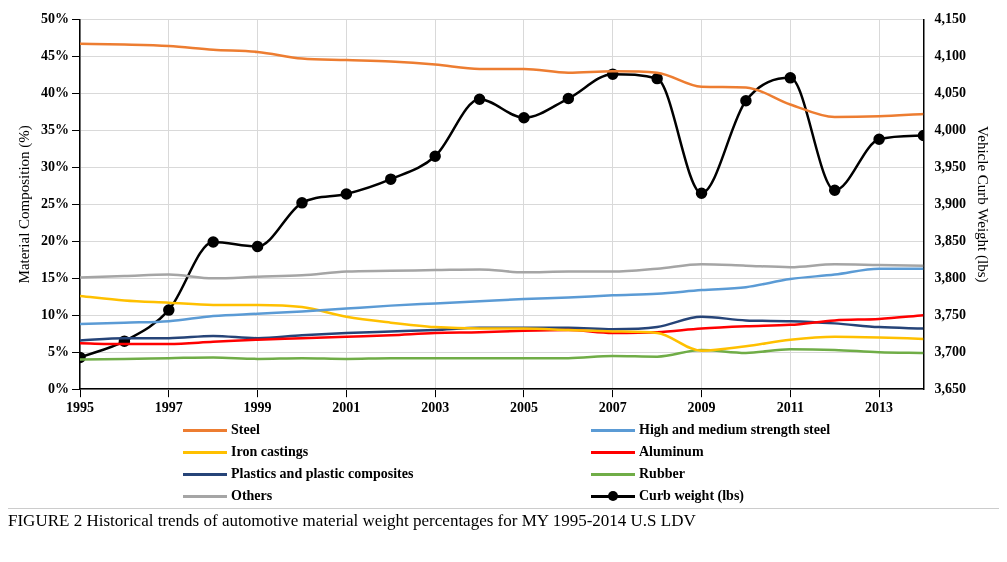  Describe the element at coordinates (503, 519) in the screenshot. I see `caption: FIGURE 2 Historical trends of automotive material weight percentages for MY 1995-2014 U.S LDV` at that location.